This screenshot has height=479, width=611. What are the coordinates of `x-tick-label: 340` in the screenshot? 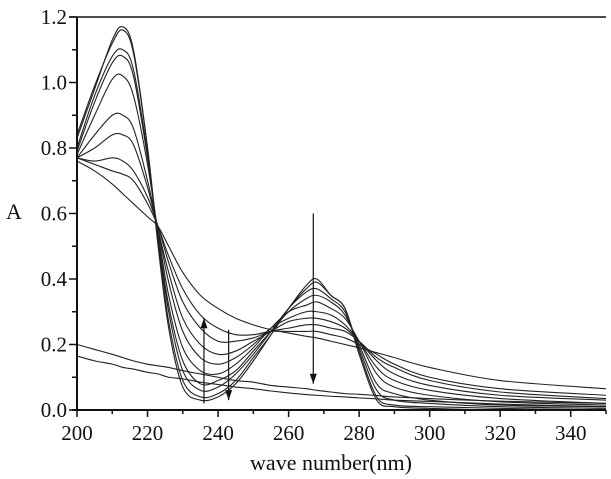 It's located at (571, 433).